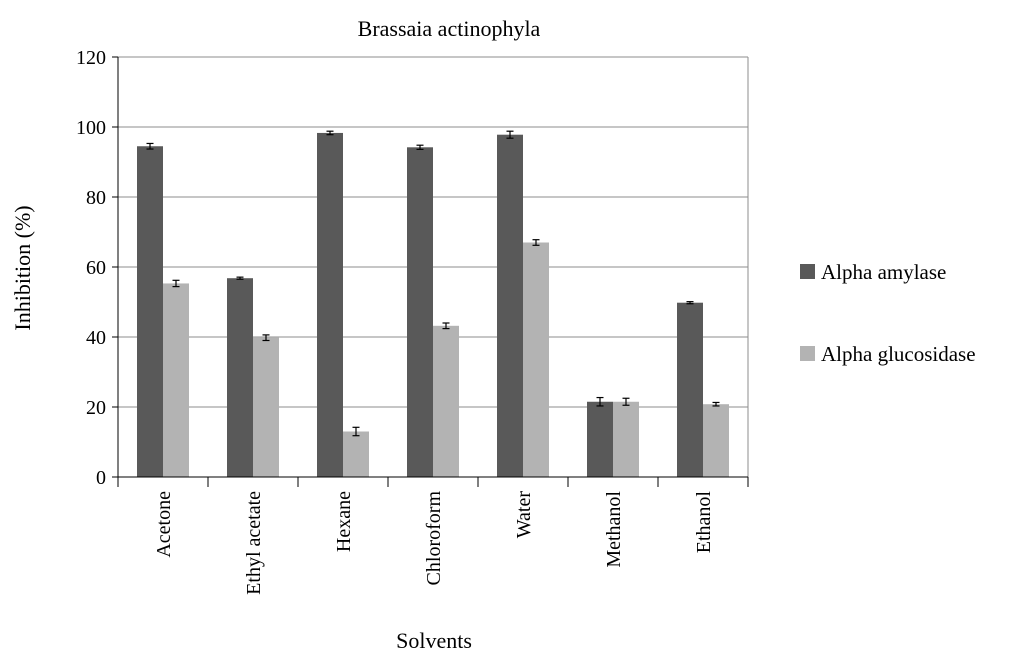  Describe the element at coordinates (254, 543) in the screenshot. I see `x-tick-label: Ethyl acetate` at that location.